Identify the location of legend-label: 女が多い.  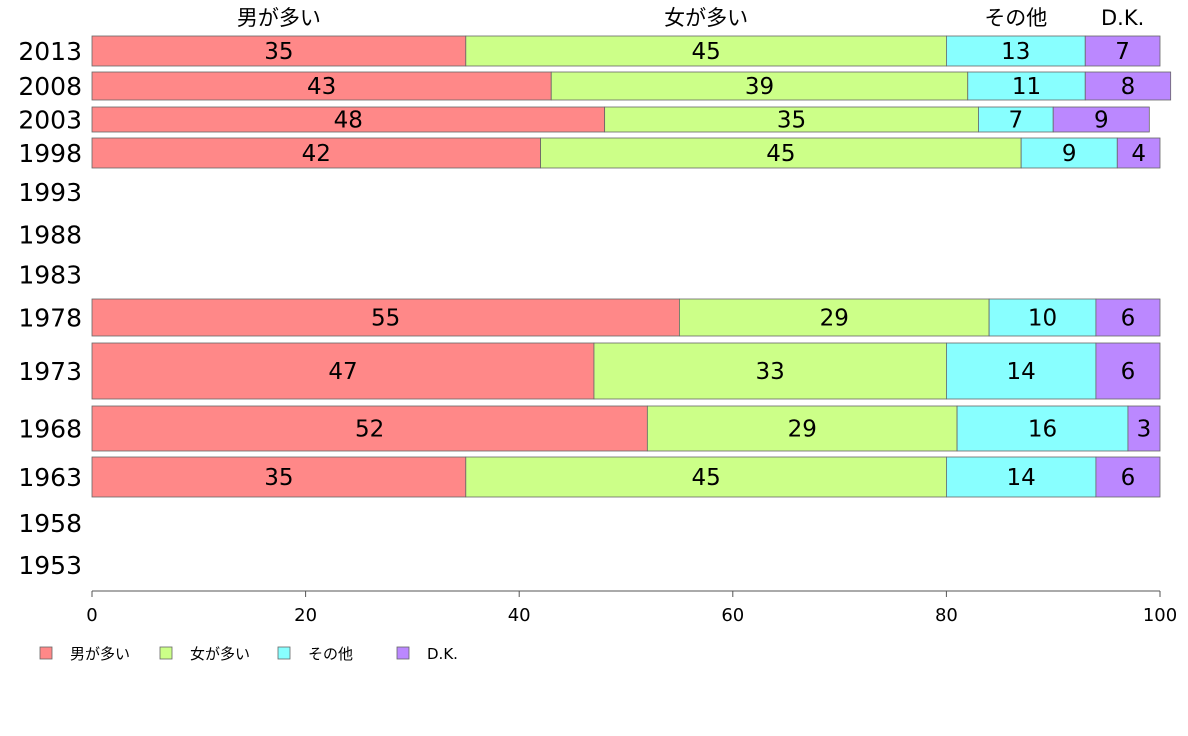
(220, 654).